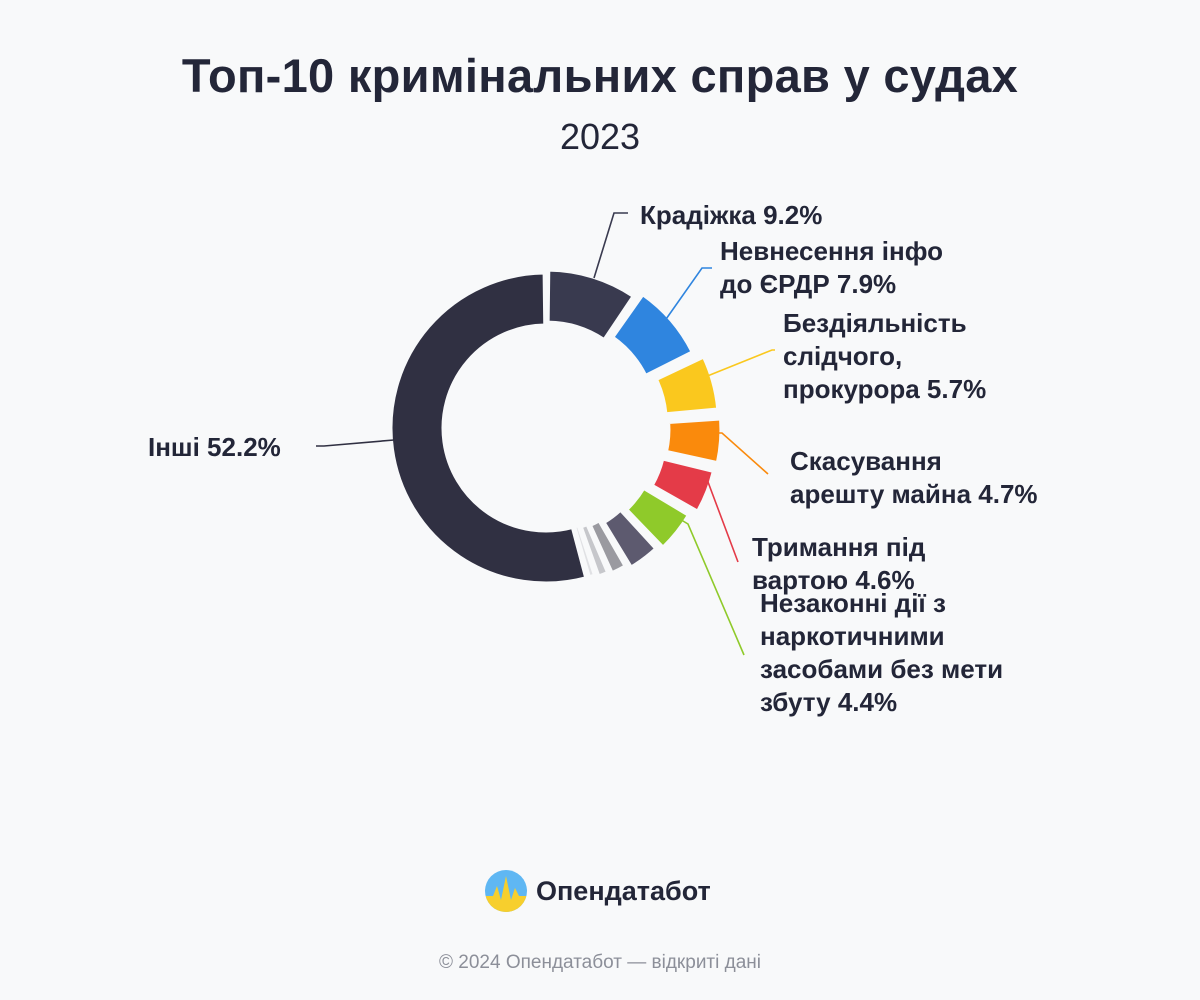 The image size is (1200, 1000). Describe the element at coordinates (808, 284) in the screenshot. I see `slice-label-line: до ЄРДР 7.9%` at that location.